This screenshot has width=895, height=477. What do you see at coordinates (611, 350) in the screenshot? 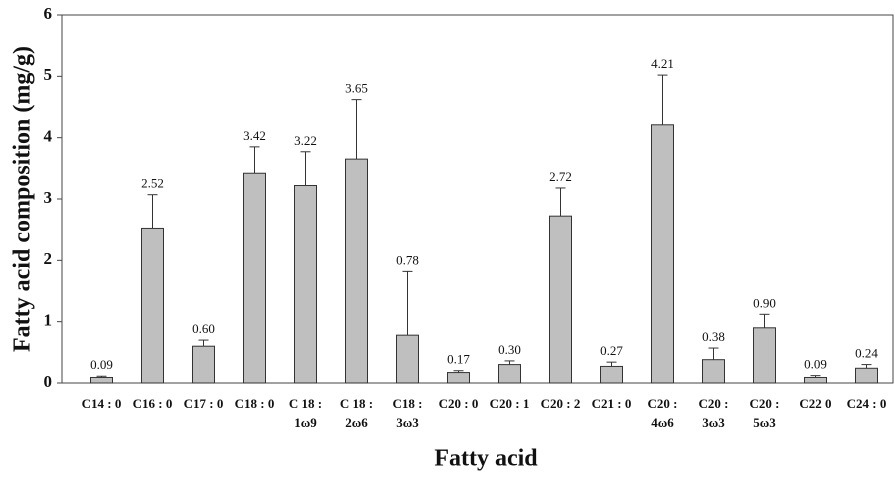
I see `value-label: 0.27` at bounding box center [611, 350].